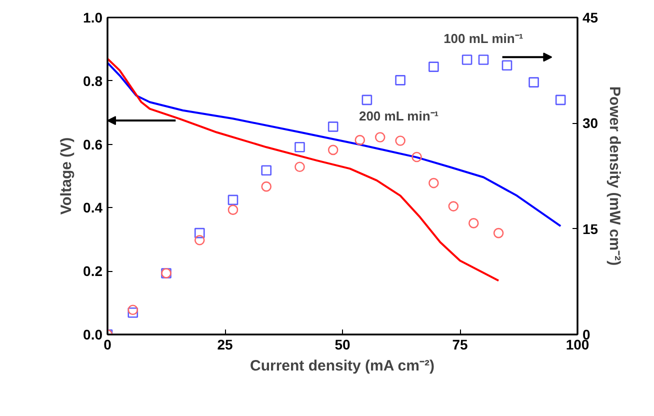 The height and width of the screenshot is (416, 654). I want to click on x-tick-label: 50, so click(342, 344).